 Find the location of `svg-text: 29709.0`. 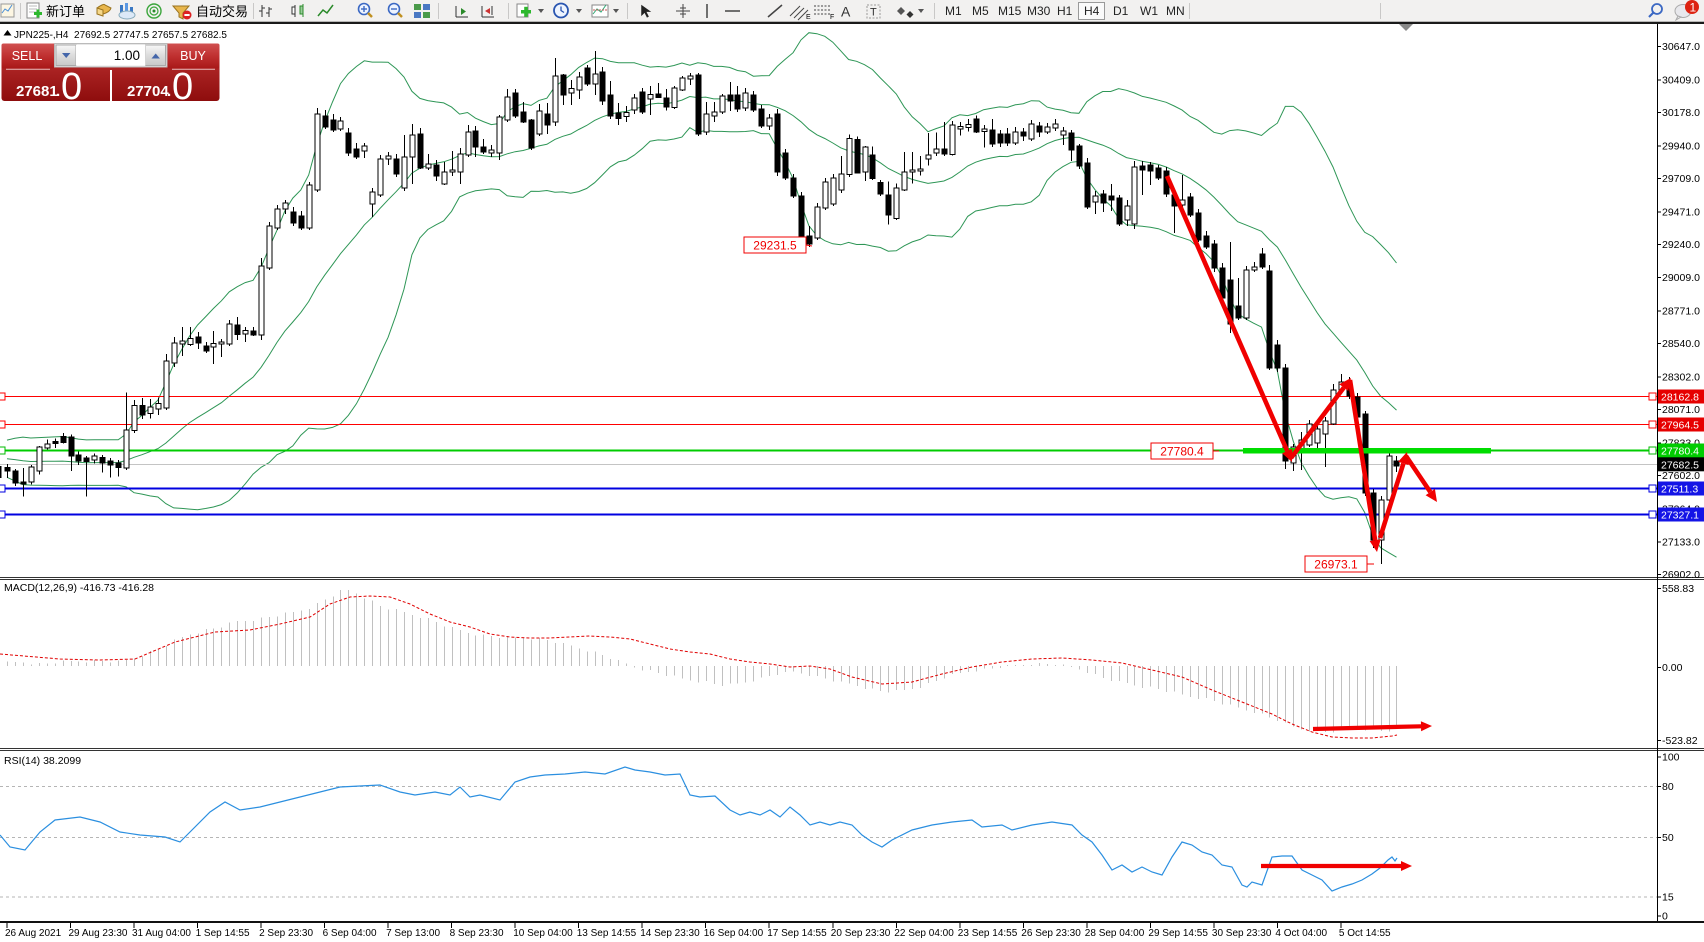

svg-text: 29709.0 is located at coordinates (1681, 179).